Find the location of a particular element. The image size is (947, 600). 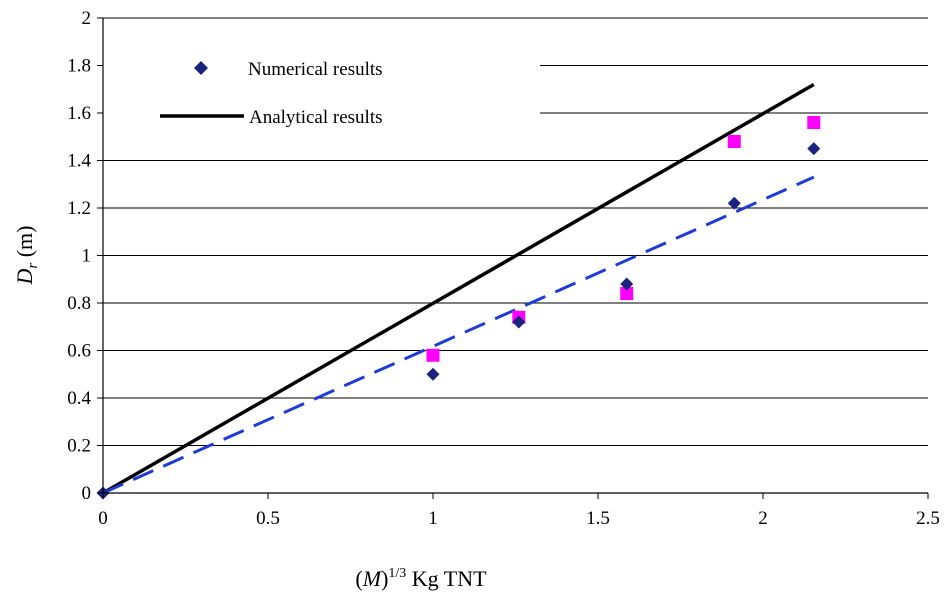

y-tick-label: 2 is located at coordinates (87, 18).